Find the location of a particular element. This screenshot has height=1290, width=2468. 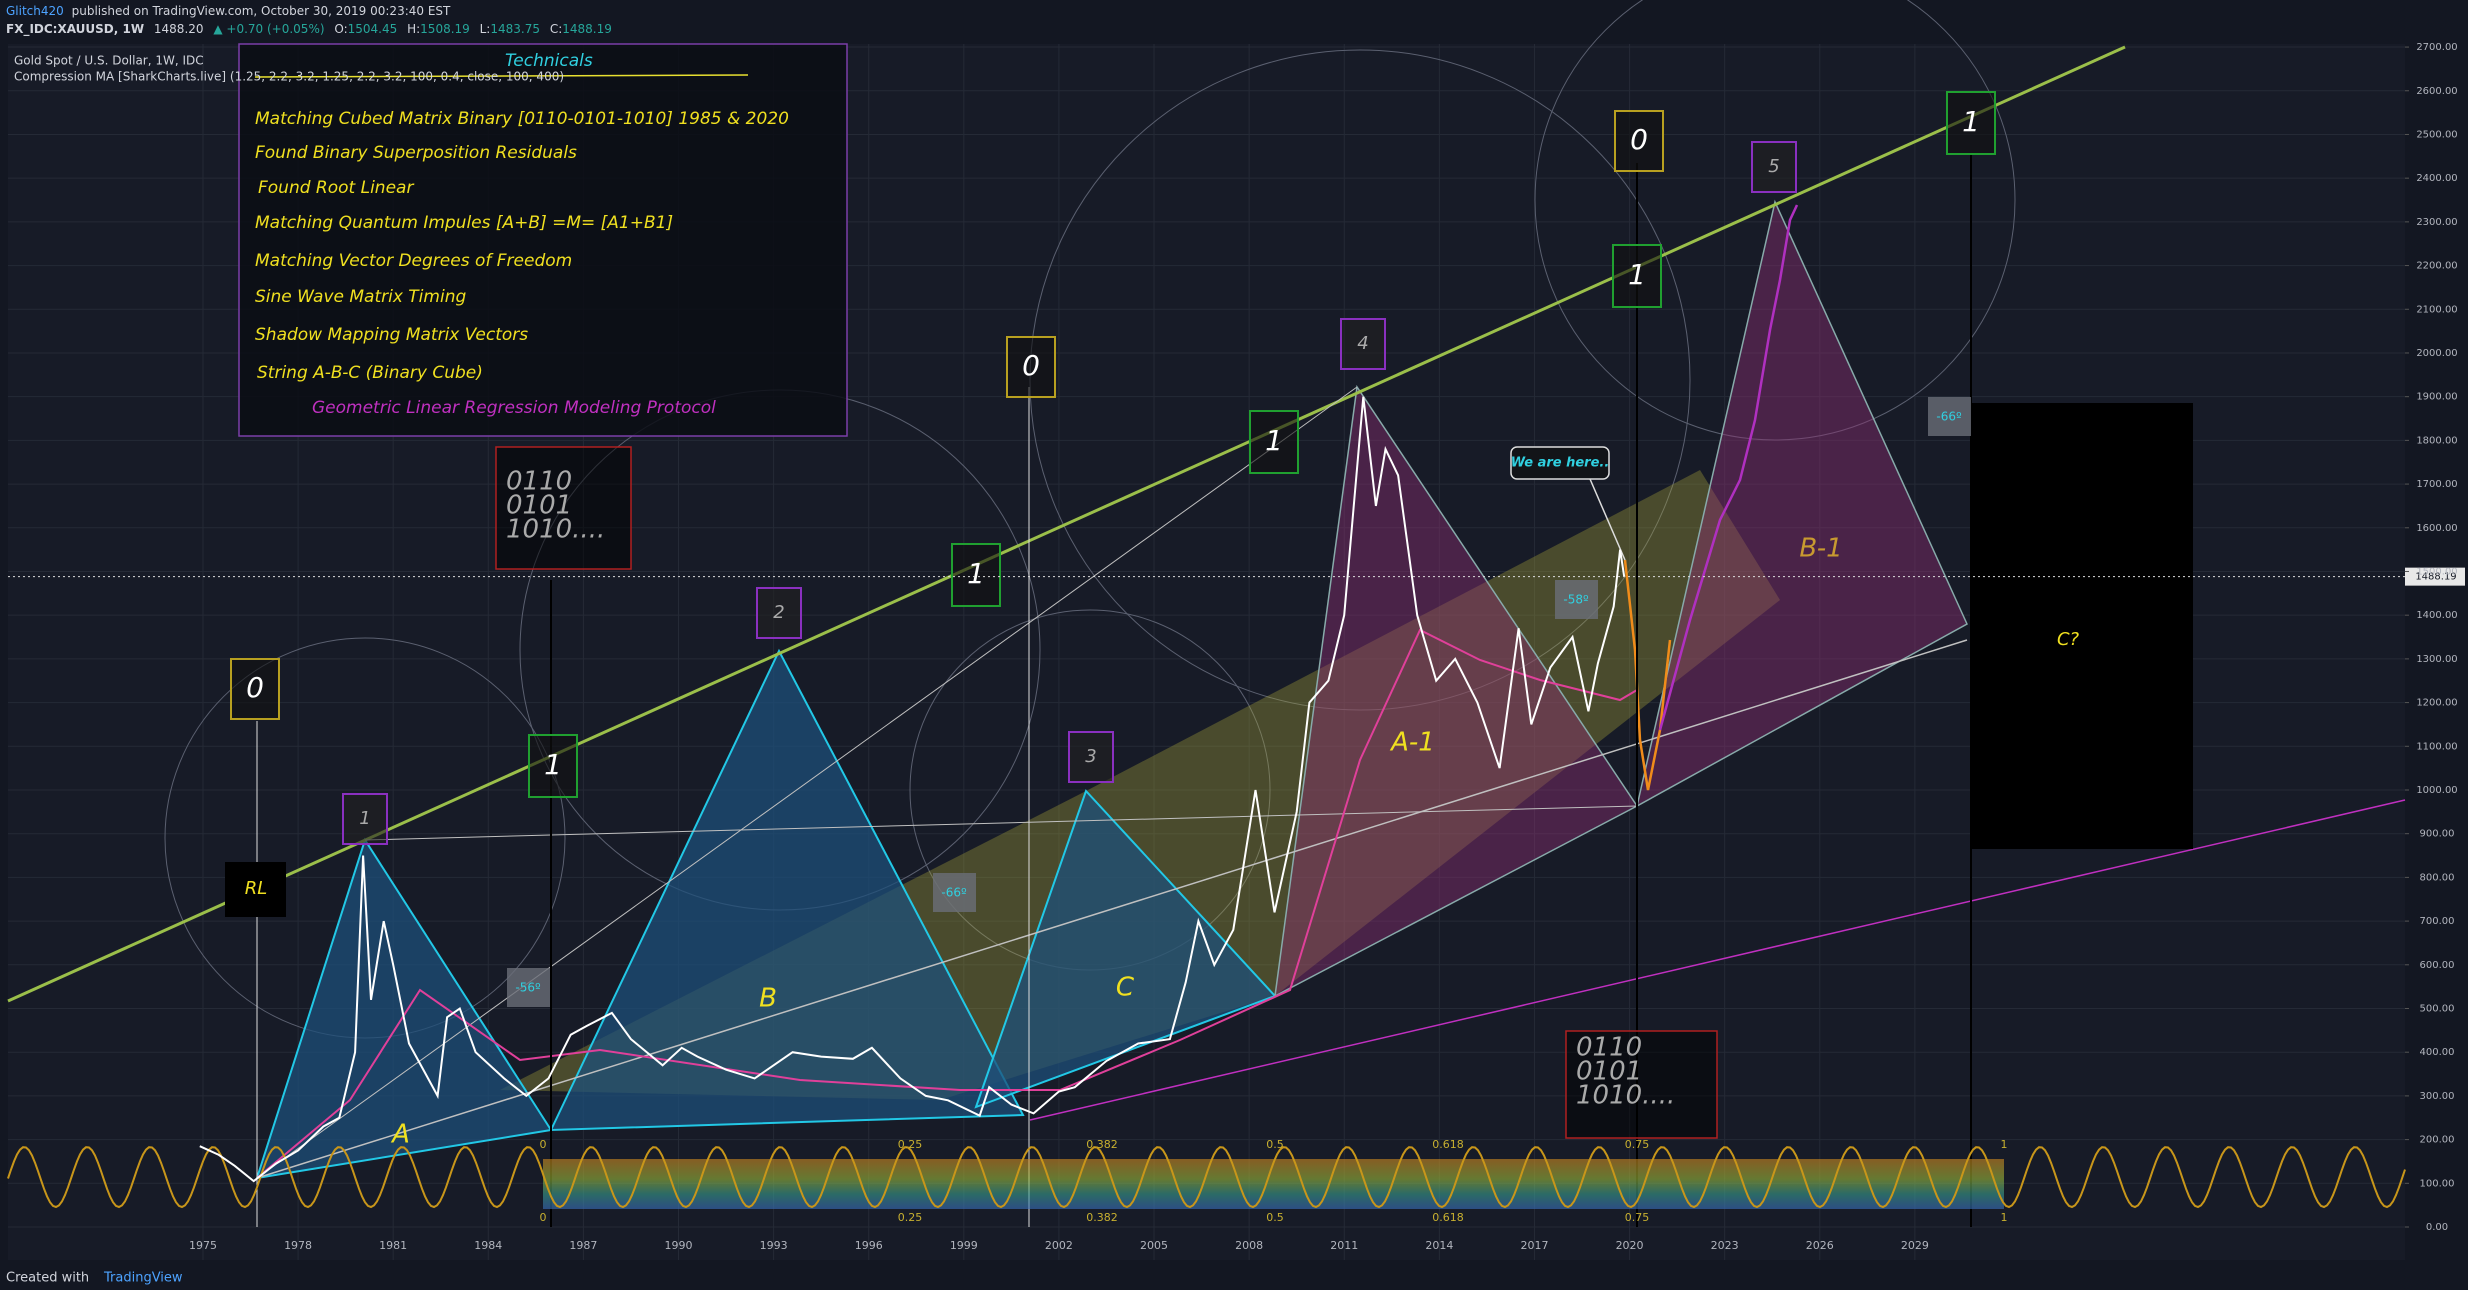

y-tick-label: 0.00 is located at coordinates (2437, 1227).